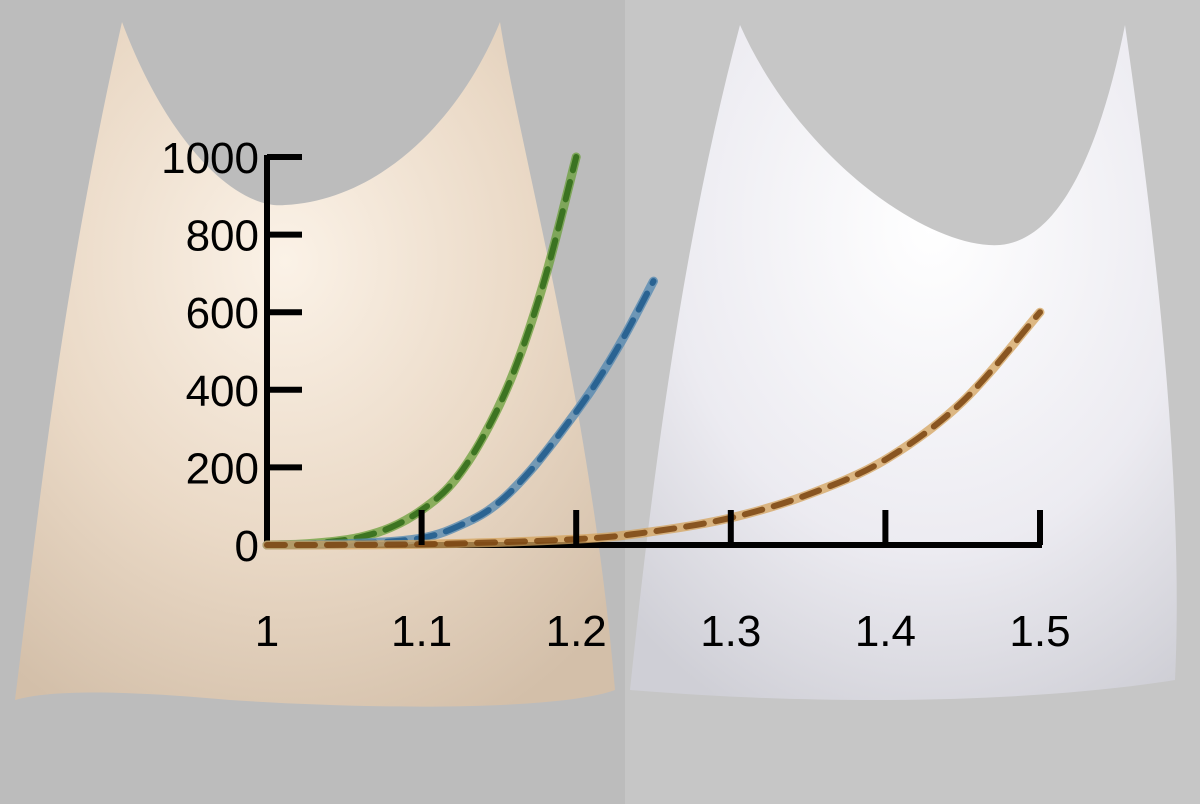  I want to click on x-tick-label: 1.1, so click(421, 631).